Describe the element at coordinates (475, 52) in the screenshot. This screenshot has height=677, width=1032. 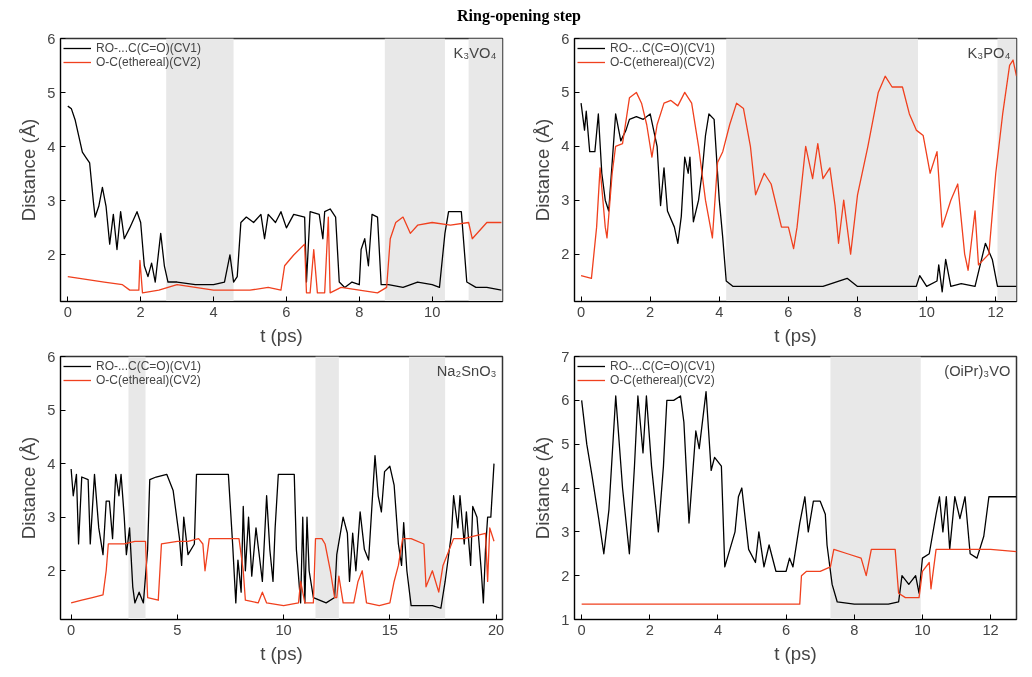
I see `annotation: K₃VO₄` at that location.